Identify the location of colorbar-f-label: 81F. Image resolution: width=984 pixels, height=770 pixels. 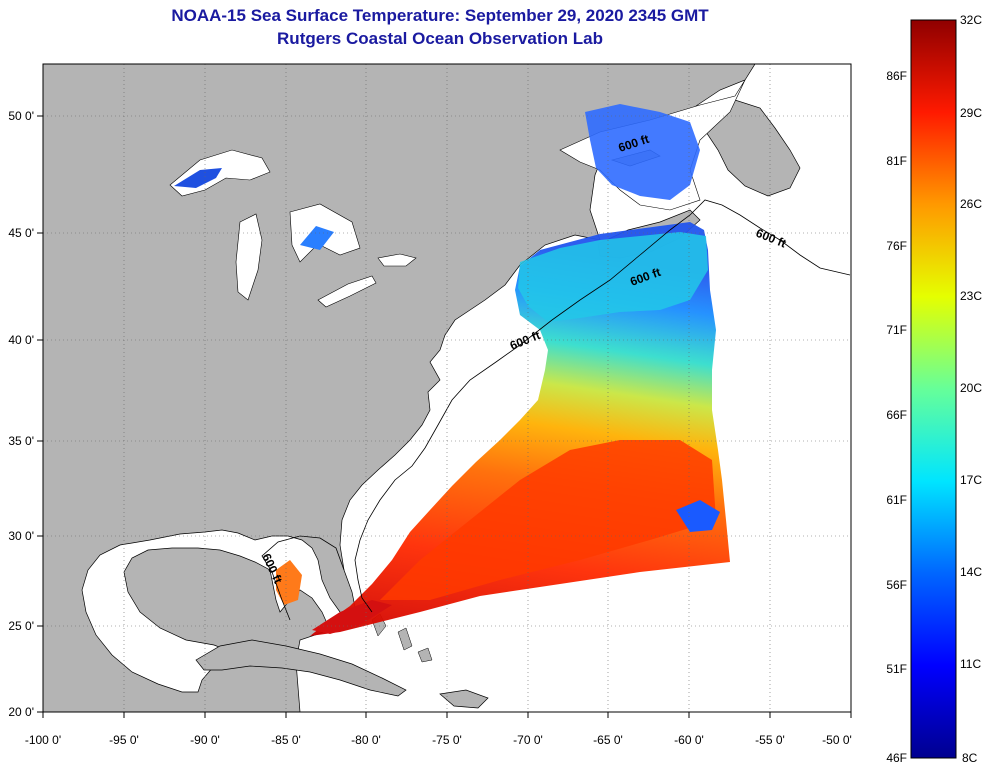
(896, 161).